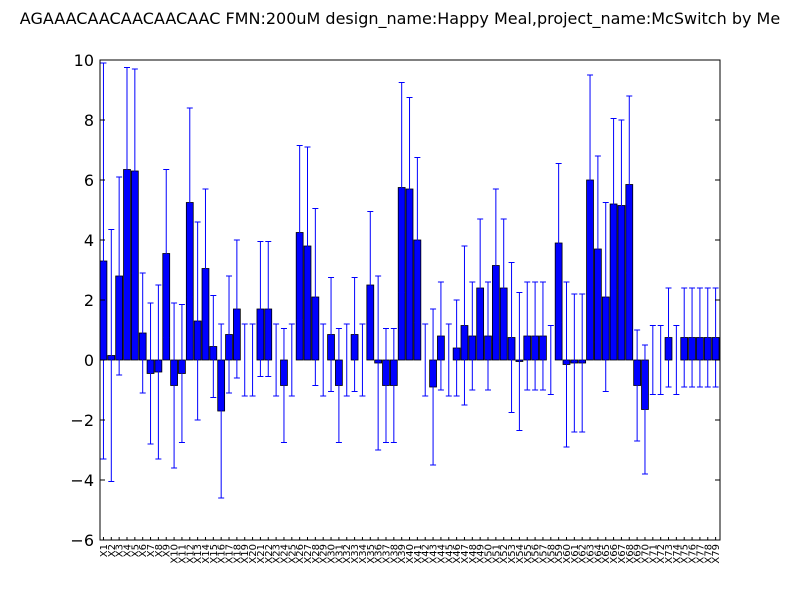 The width and height of the screenshot is (800, 600). I want to click on error-bar-X48, so click(472, 336).